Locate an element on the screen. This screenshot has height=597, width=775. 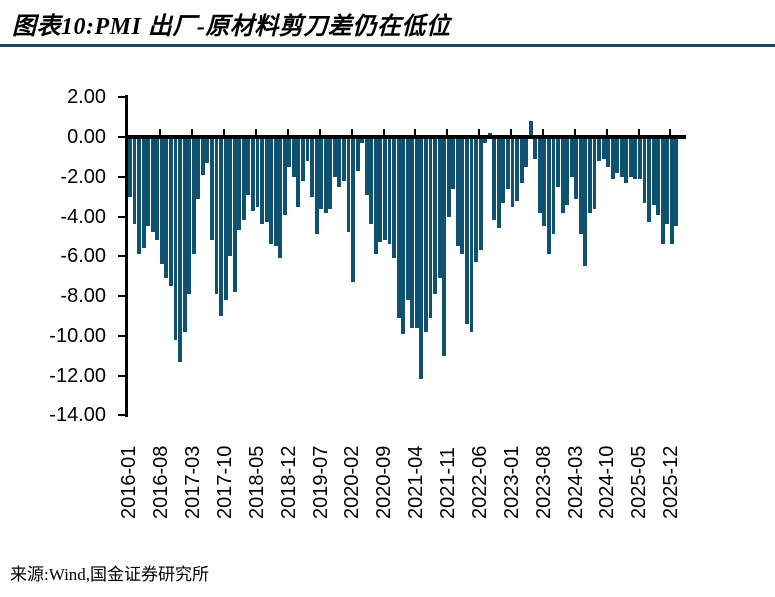
x-axis-tick-label: 2018-12 is located at coordinates (288, 482).